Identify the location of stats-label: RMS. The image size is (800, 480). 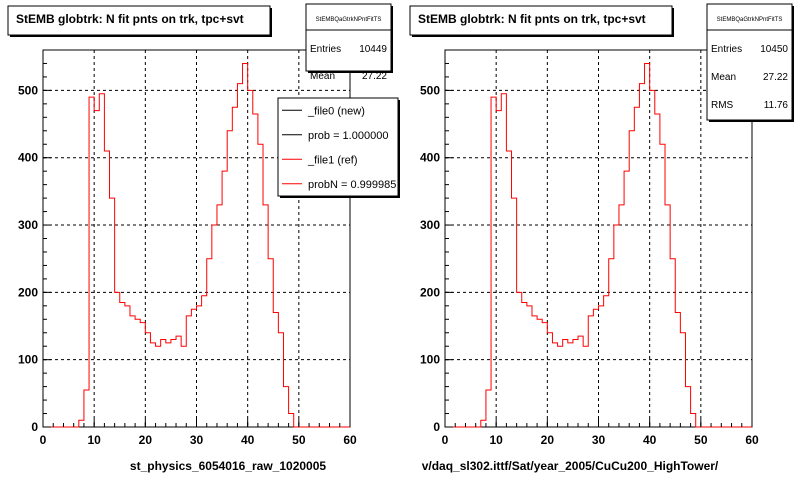
(722, 105).